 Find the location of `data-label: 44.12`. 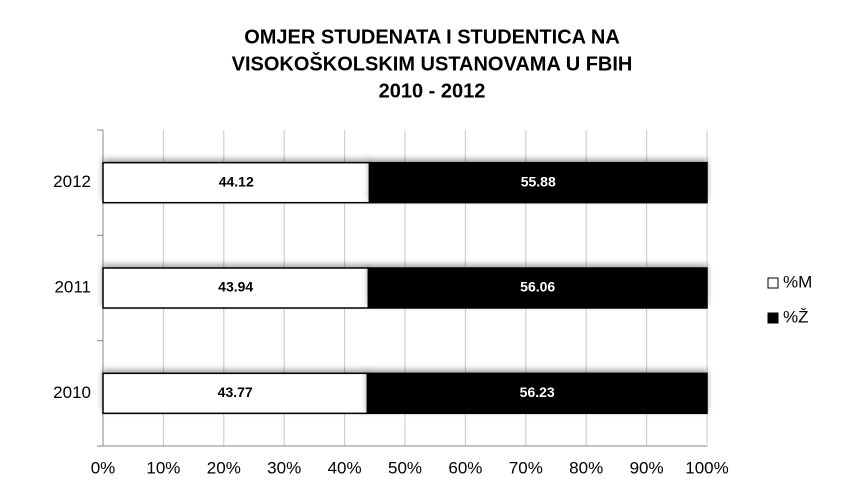

data-label: 44.12 is located at coordinates (236, 181).